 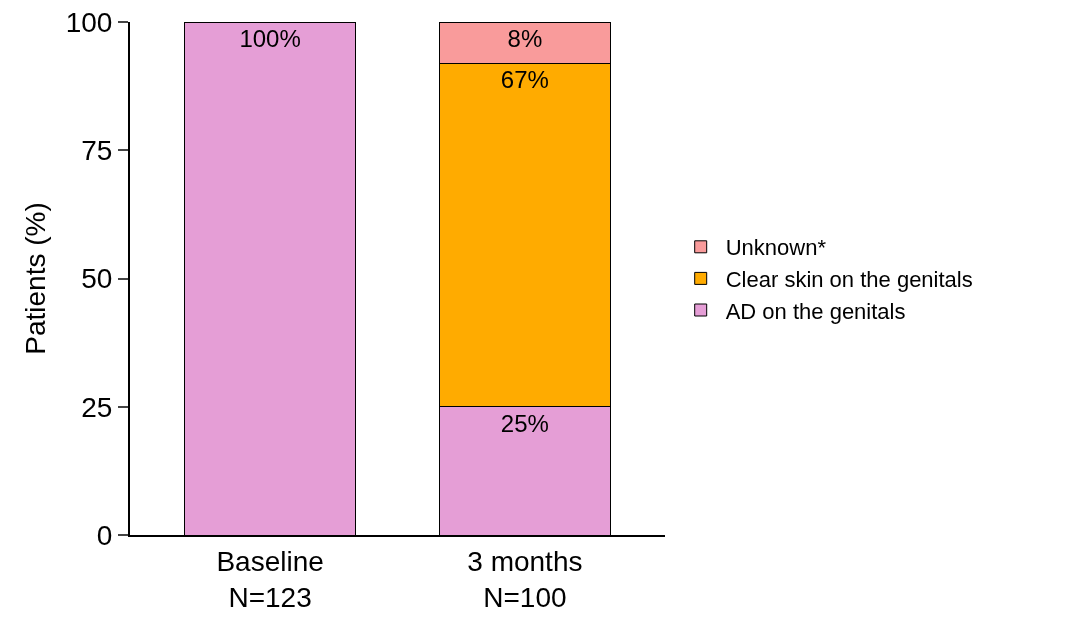 What do you see at coordinates (270, 579) in the screenshot?
I see `x-tick-label: Baseline N=123` at bounding box center [270, 579].